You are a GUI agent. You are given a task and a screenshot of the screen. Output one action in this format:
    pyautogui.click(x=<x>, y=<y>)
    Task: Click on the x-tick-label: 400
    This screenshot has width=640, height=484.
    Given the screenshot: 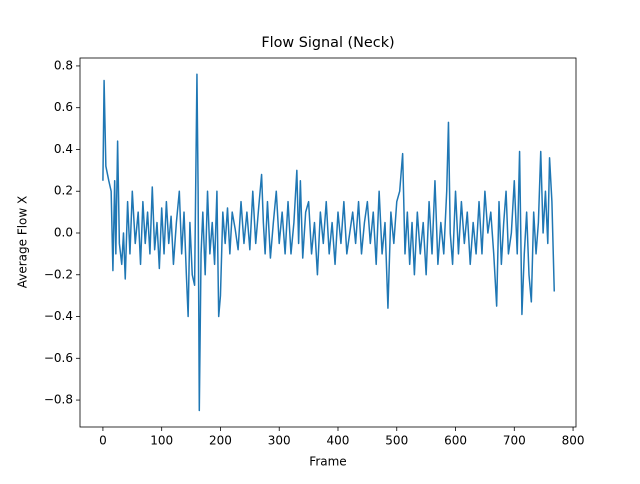 What is the action you would take?
    pyautogui.click(x=338, y=441)
    